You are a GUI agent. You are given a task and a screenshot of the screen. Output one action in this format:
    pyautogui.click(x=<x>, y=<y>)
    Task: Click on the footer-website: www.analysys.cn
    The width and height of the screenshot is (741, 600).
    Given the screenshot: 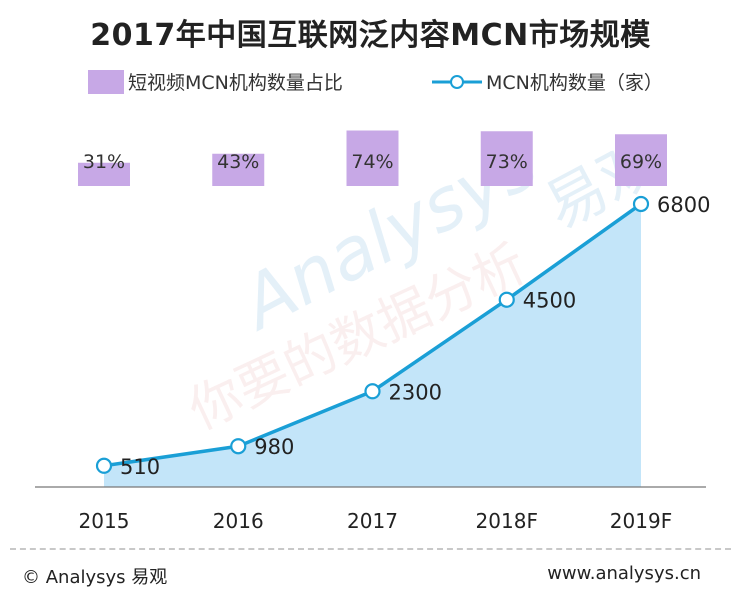 What is the action you would take?
    pyautogui.click(x=624, y=573)
    